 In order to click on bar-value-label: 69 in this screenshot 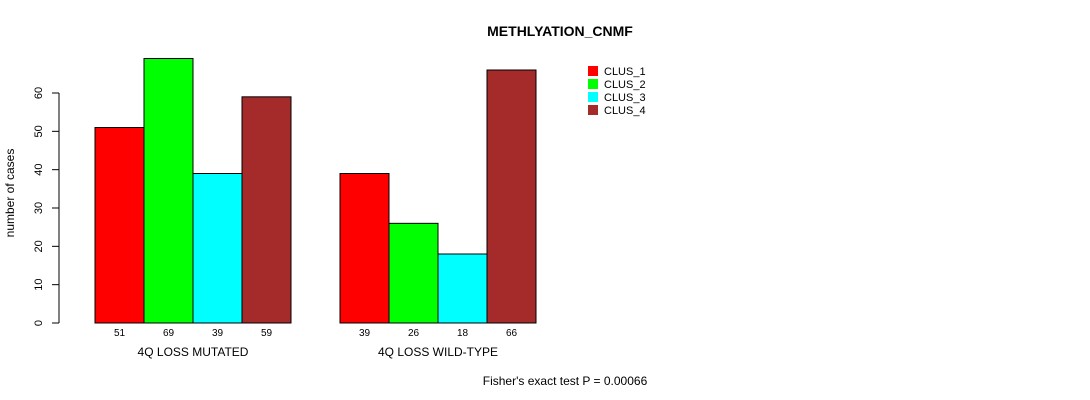, I will do `click(169, 333)`.